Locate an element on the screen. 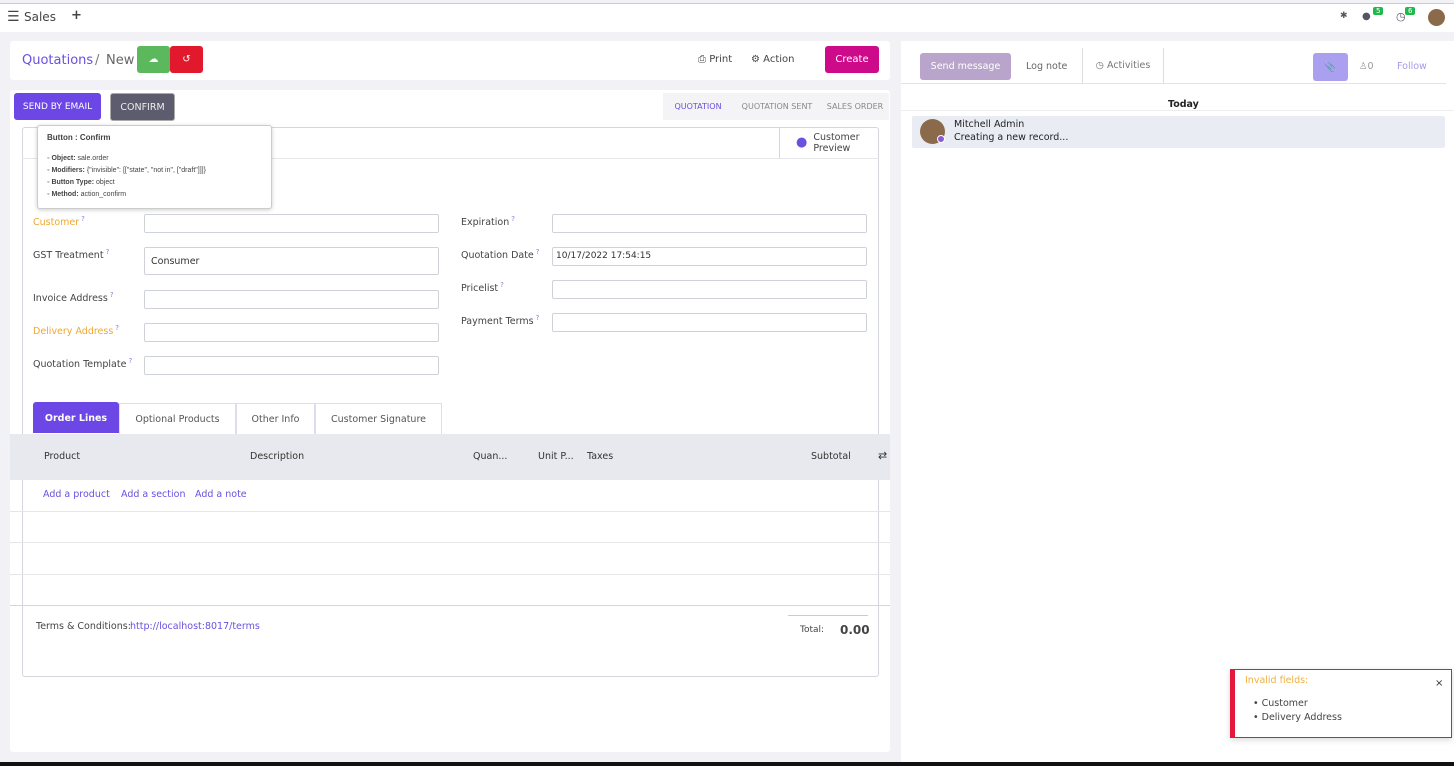 The image size is (1454, 766). column-subtotal: Subtotal is located at coordinates (831, 456).